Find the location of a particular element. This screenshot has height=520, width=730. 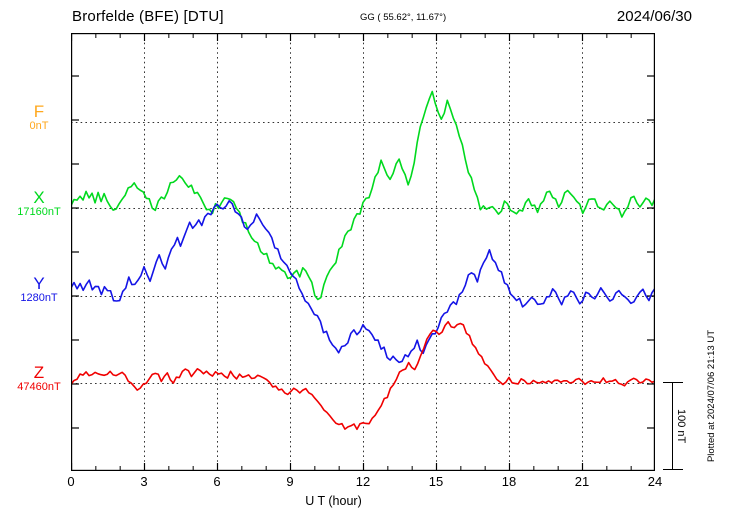

component-baseline-x: 17160nT is located at coordinates (39, 211).